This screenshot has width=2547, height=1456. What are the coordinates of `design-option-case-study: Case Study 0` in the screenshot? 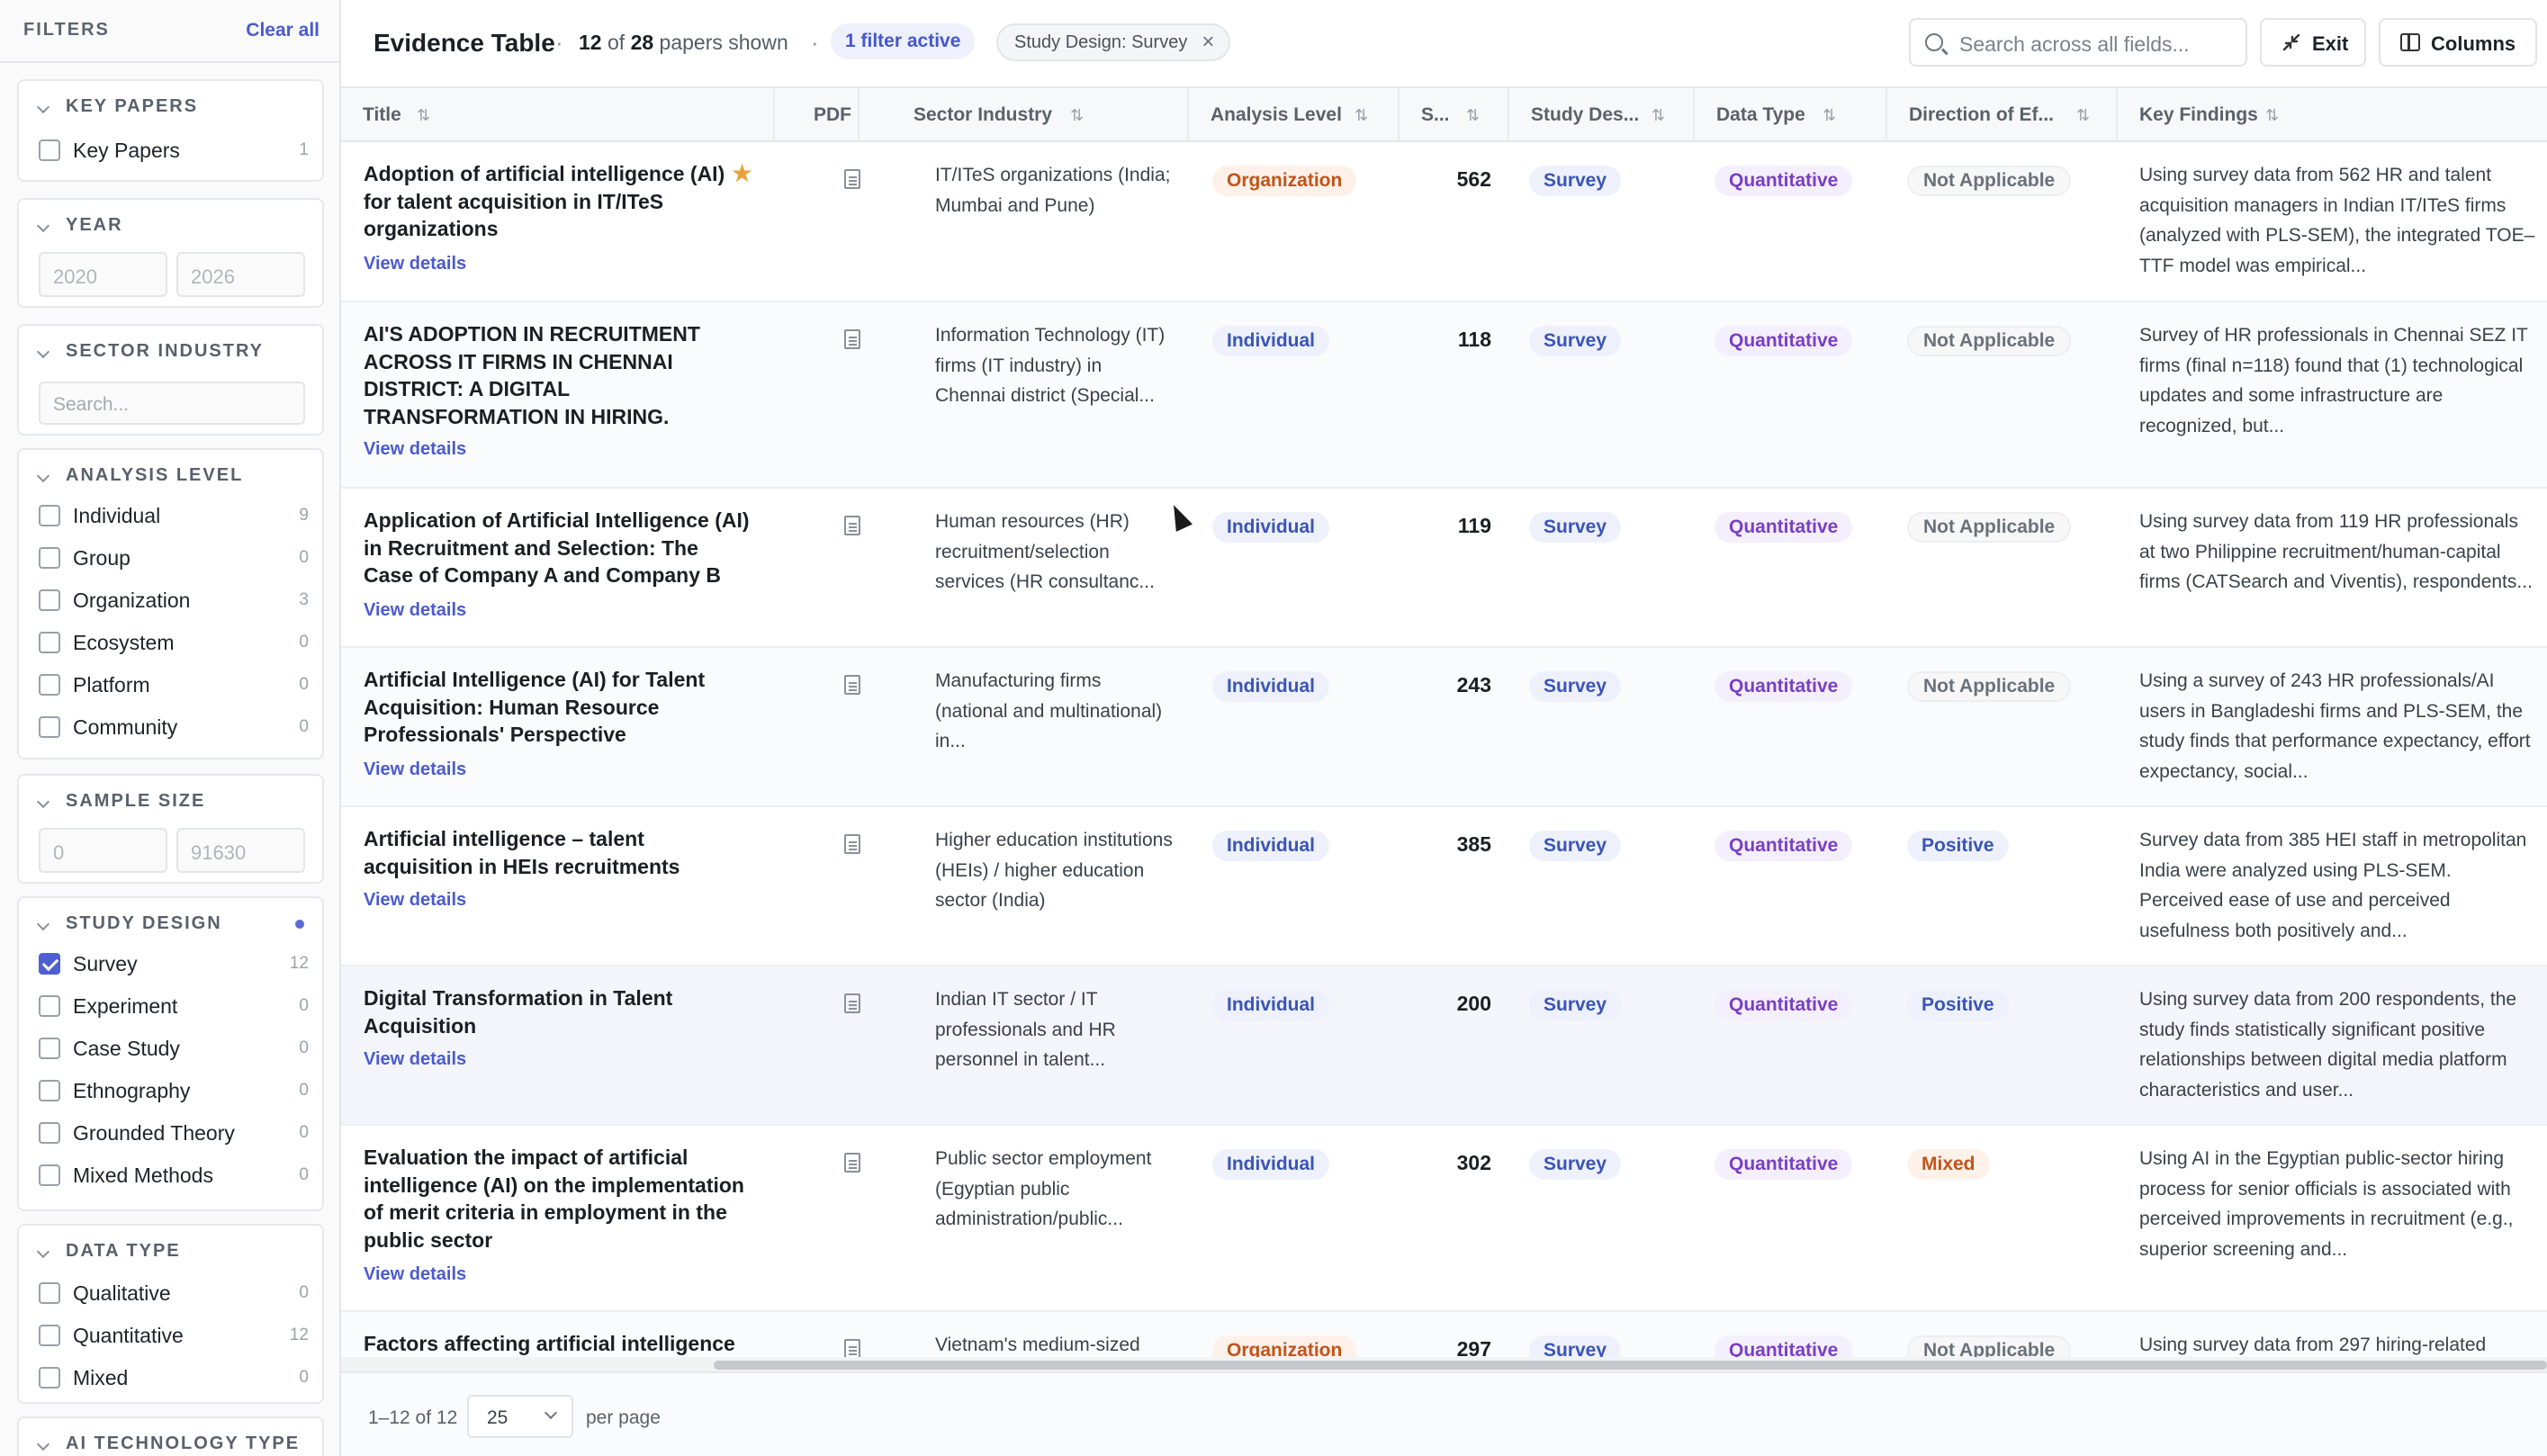 It's located at (174, 1048).